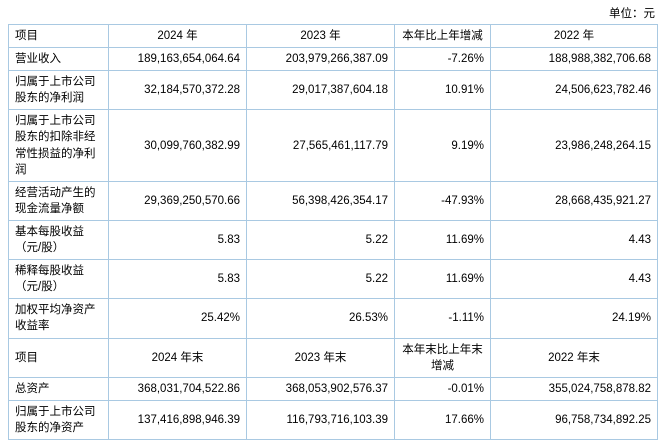 The image size is (665, 440). I want to click on value-change: -1.11%, so click(442, 318).